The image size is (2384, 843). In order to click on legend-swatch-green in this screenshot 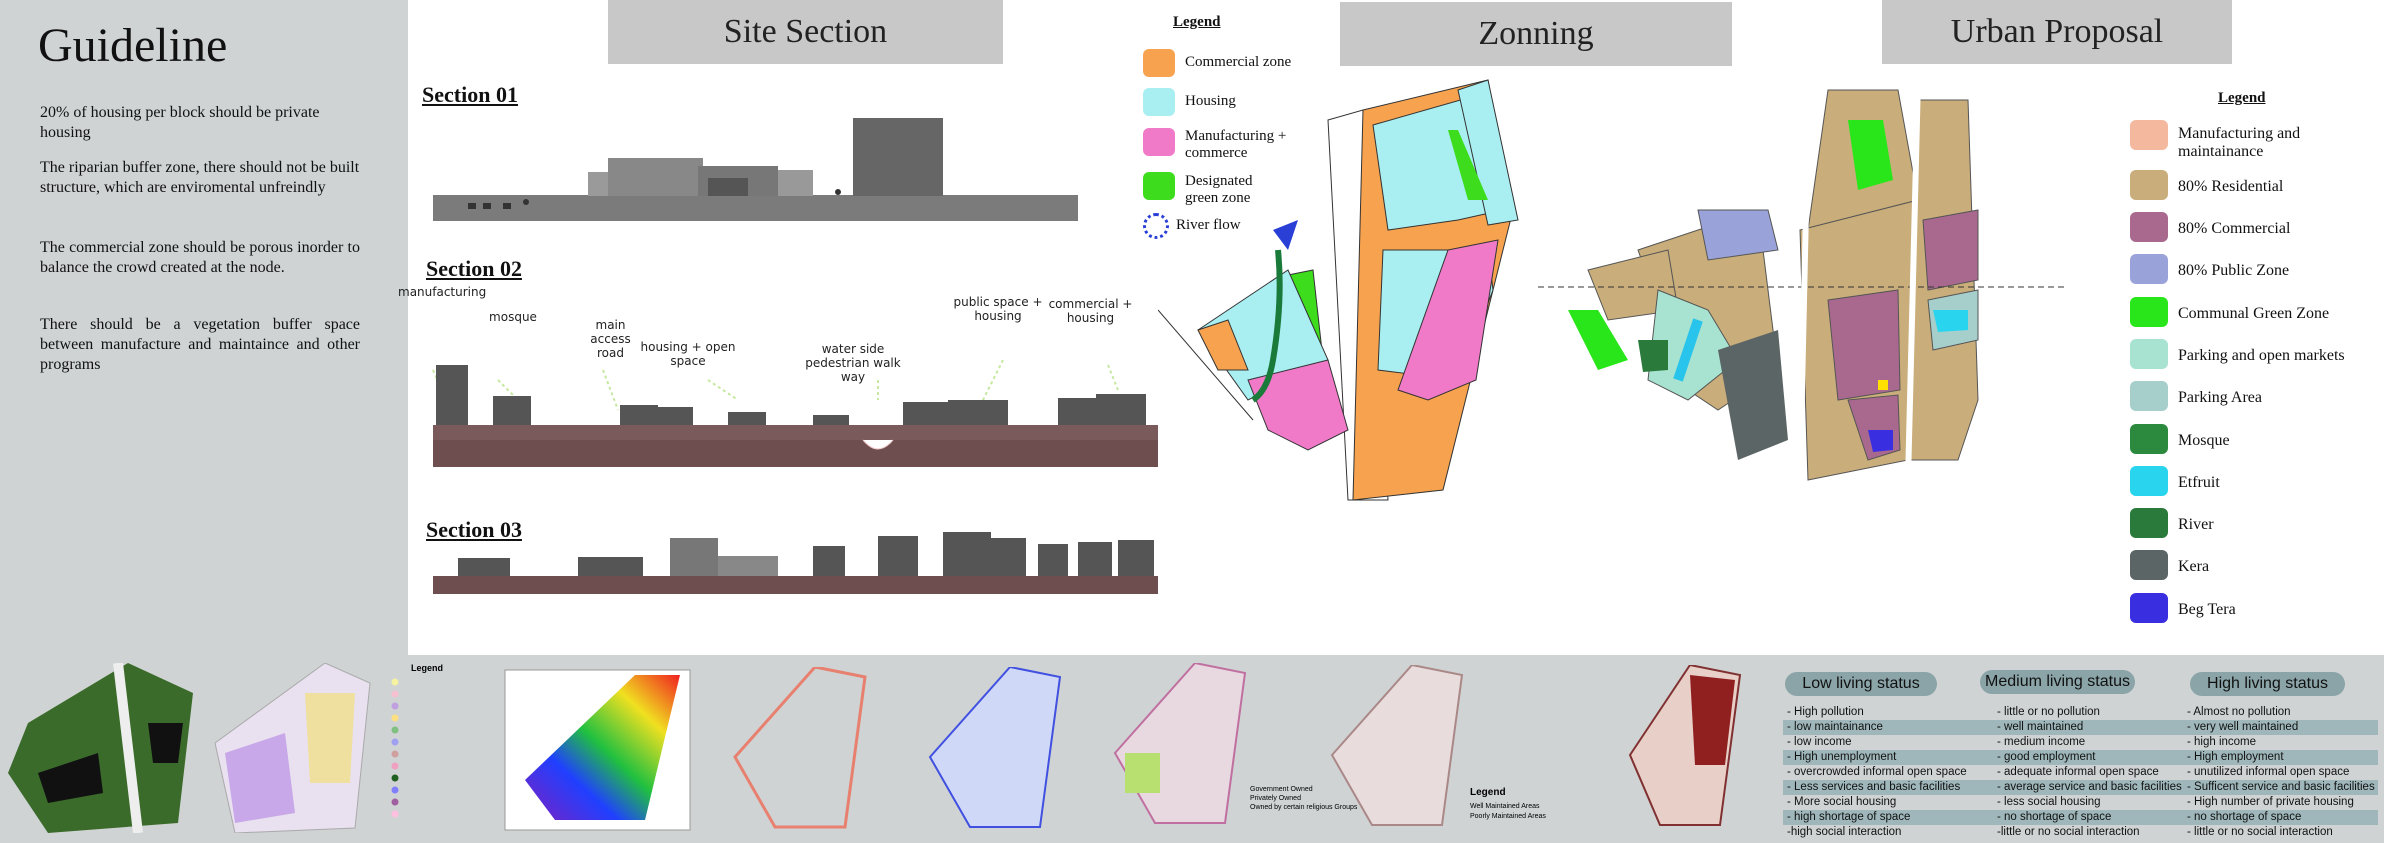, I will do `click(1159, 186)`.